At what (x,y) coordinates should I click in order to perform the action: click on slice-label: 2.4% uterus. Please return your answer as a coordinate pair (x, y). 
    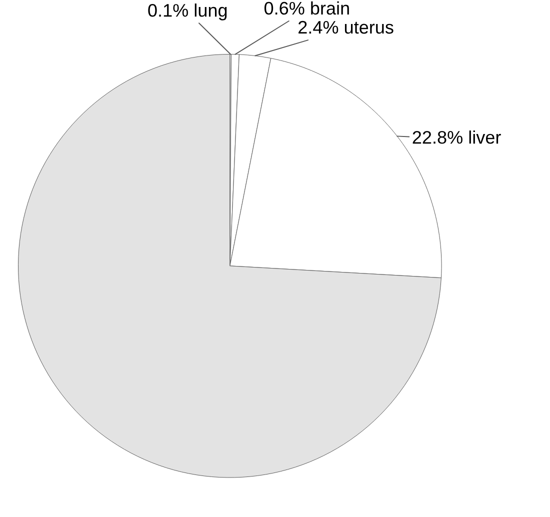
    Looking at the image, I should click on (346, 27).